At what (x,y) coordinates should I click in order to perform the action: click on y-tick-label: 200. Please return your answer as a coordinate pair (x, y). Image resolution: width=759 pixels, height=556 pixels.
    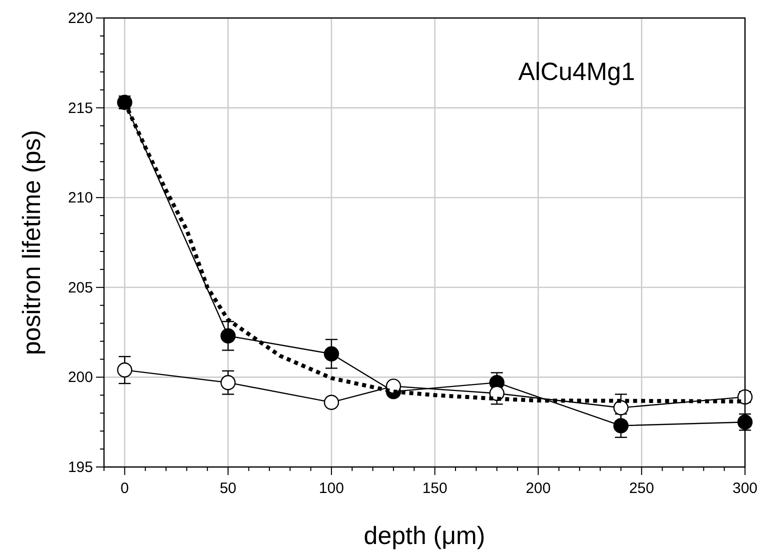
    Looking at the image, I should click on (80, 377).